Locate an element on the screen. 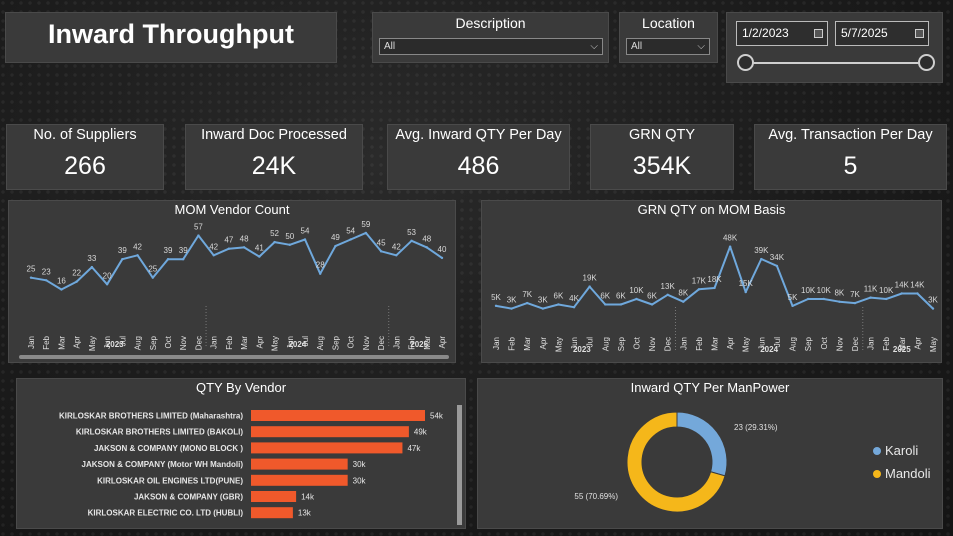 The height and width of the screenshot is (536, 953). data-label: 42 is located at coordinates (137, 246).